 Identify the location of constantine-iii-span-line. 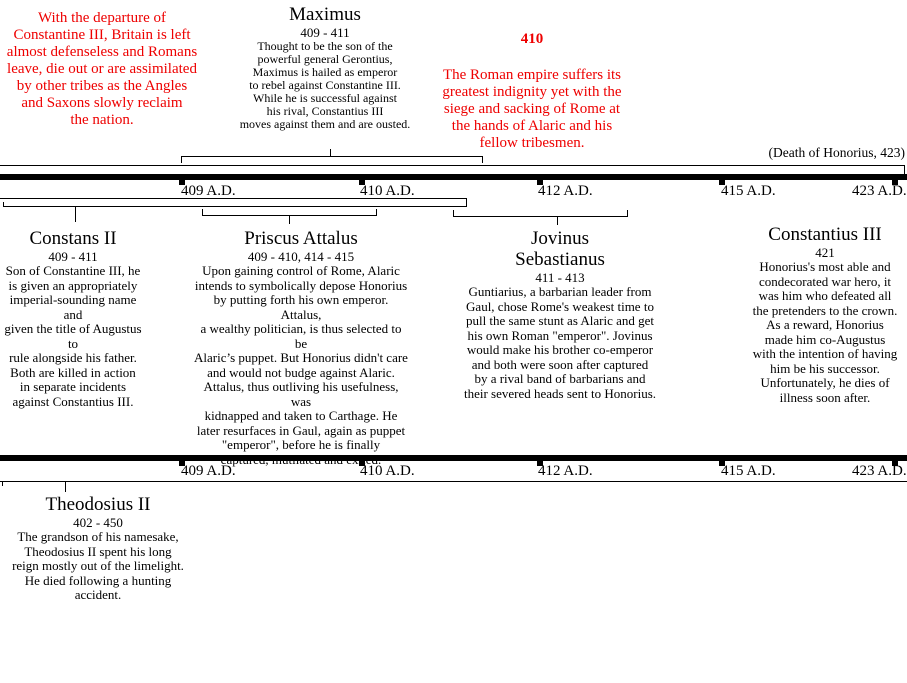
(233, 198).